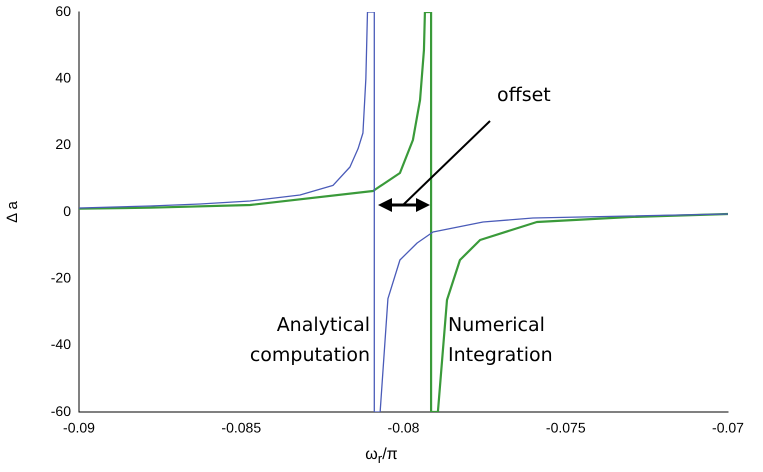  Describe the element at coordinates (61, 278) in the screenshot. I see `y-tick-label: -20` at that location.